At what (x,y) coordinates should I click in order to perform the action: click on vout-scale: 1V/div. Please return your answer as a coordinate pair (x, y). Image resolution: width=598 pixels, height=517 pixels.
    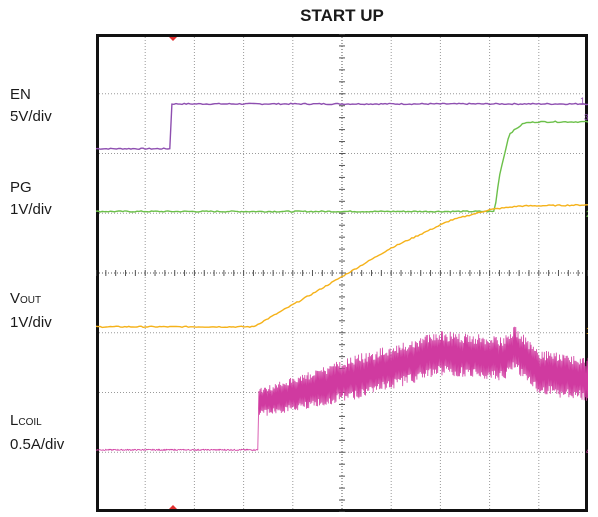
    Looking at the image, I should click on (31, 322).